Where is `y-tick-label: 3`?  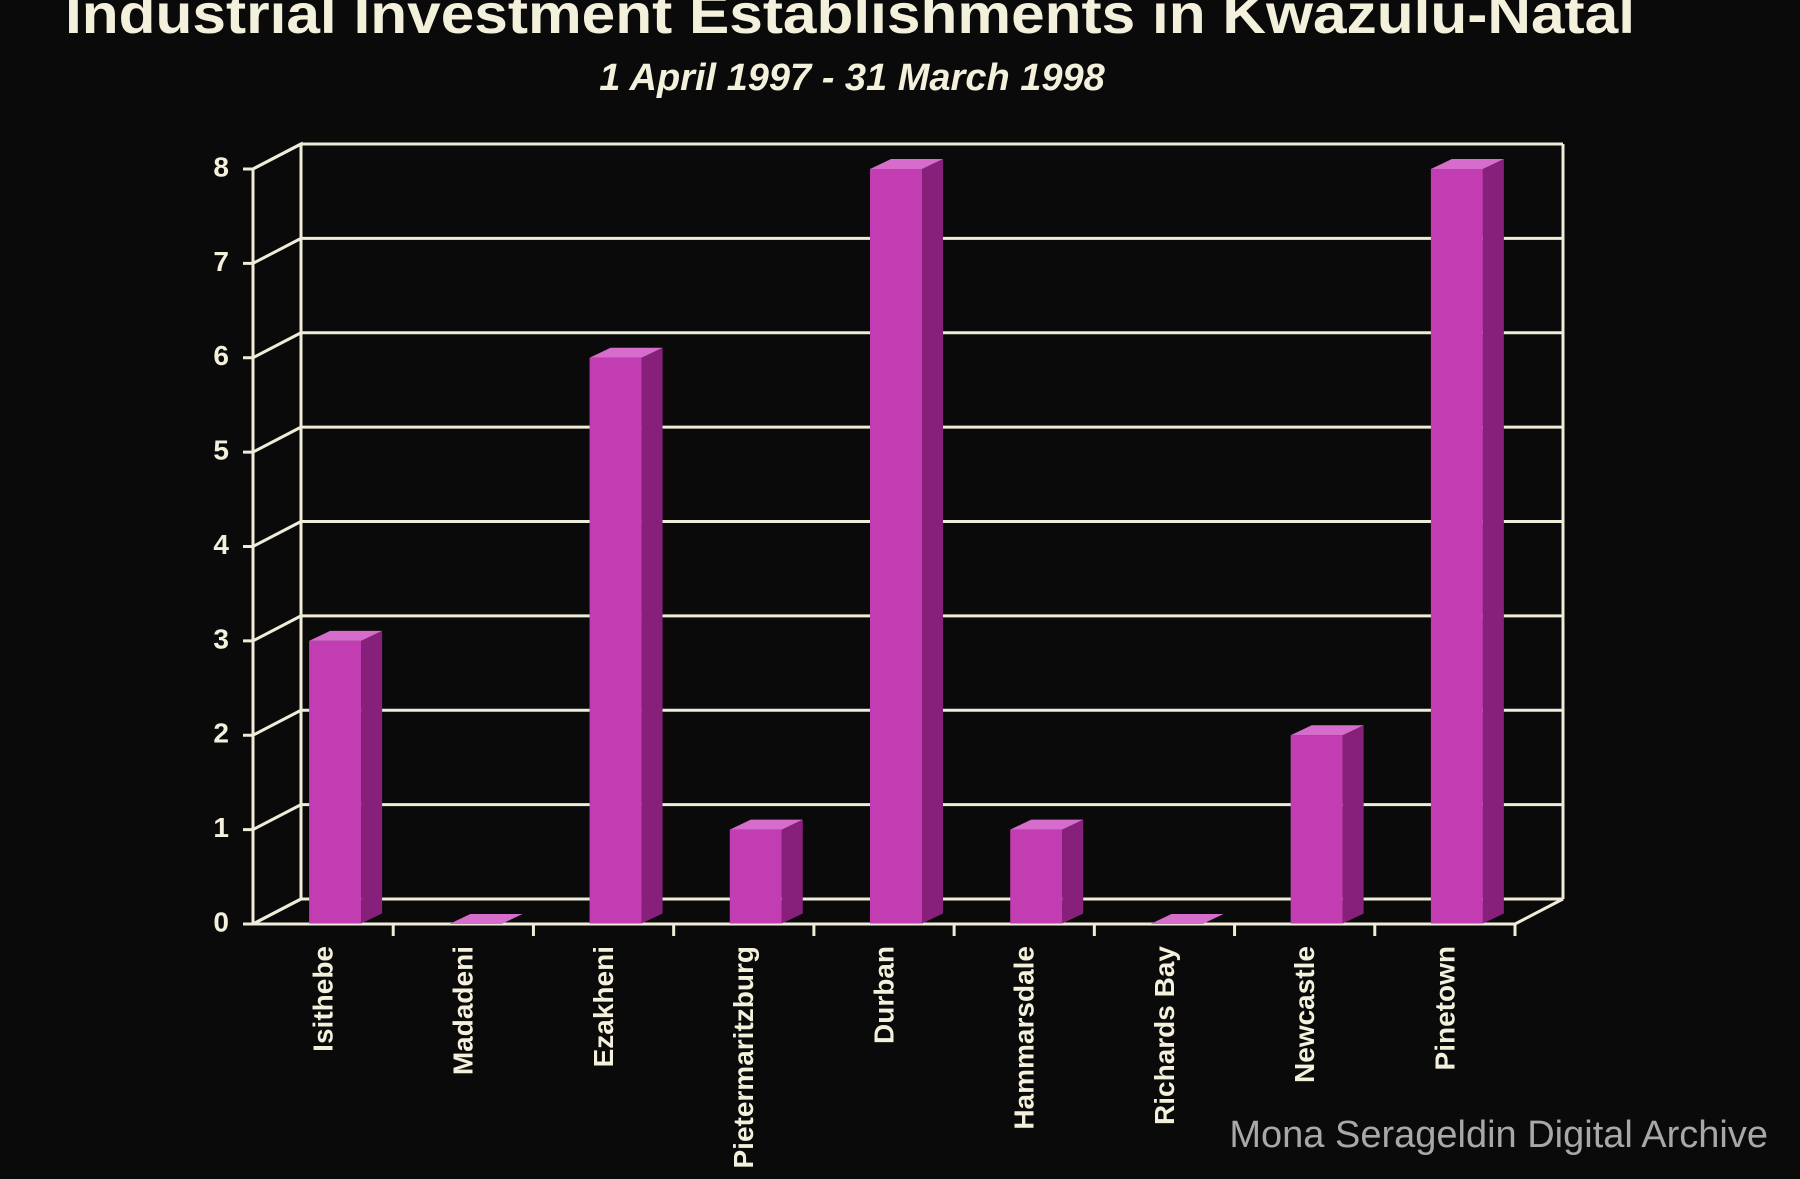
y-tick-label: 3 is located at coordinates (221, 638).